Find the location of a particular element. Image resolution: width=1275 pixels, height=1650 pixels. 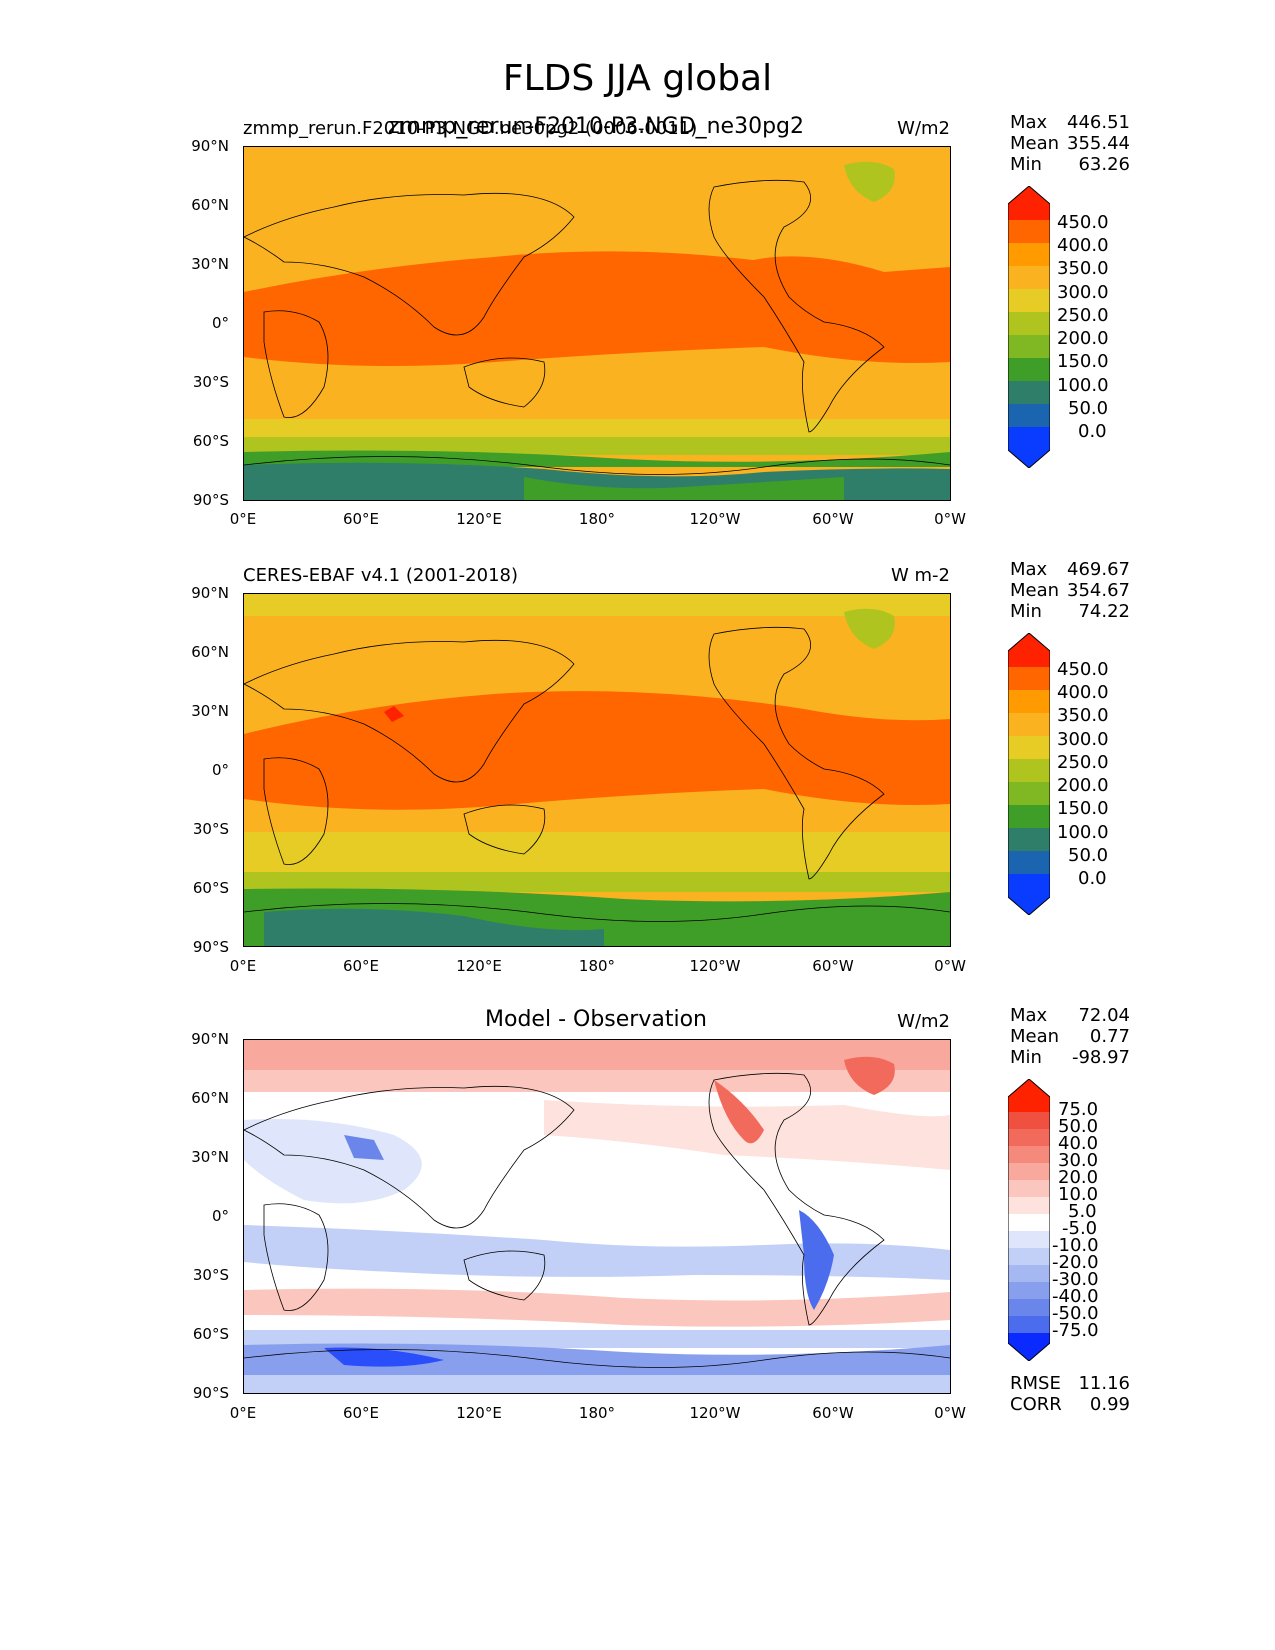

max-value: 469.67 is located at coordinates (1098, 569).